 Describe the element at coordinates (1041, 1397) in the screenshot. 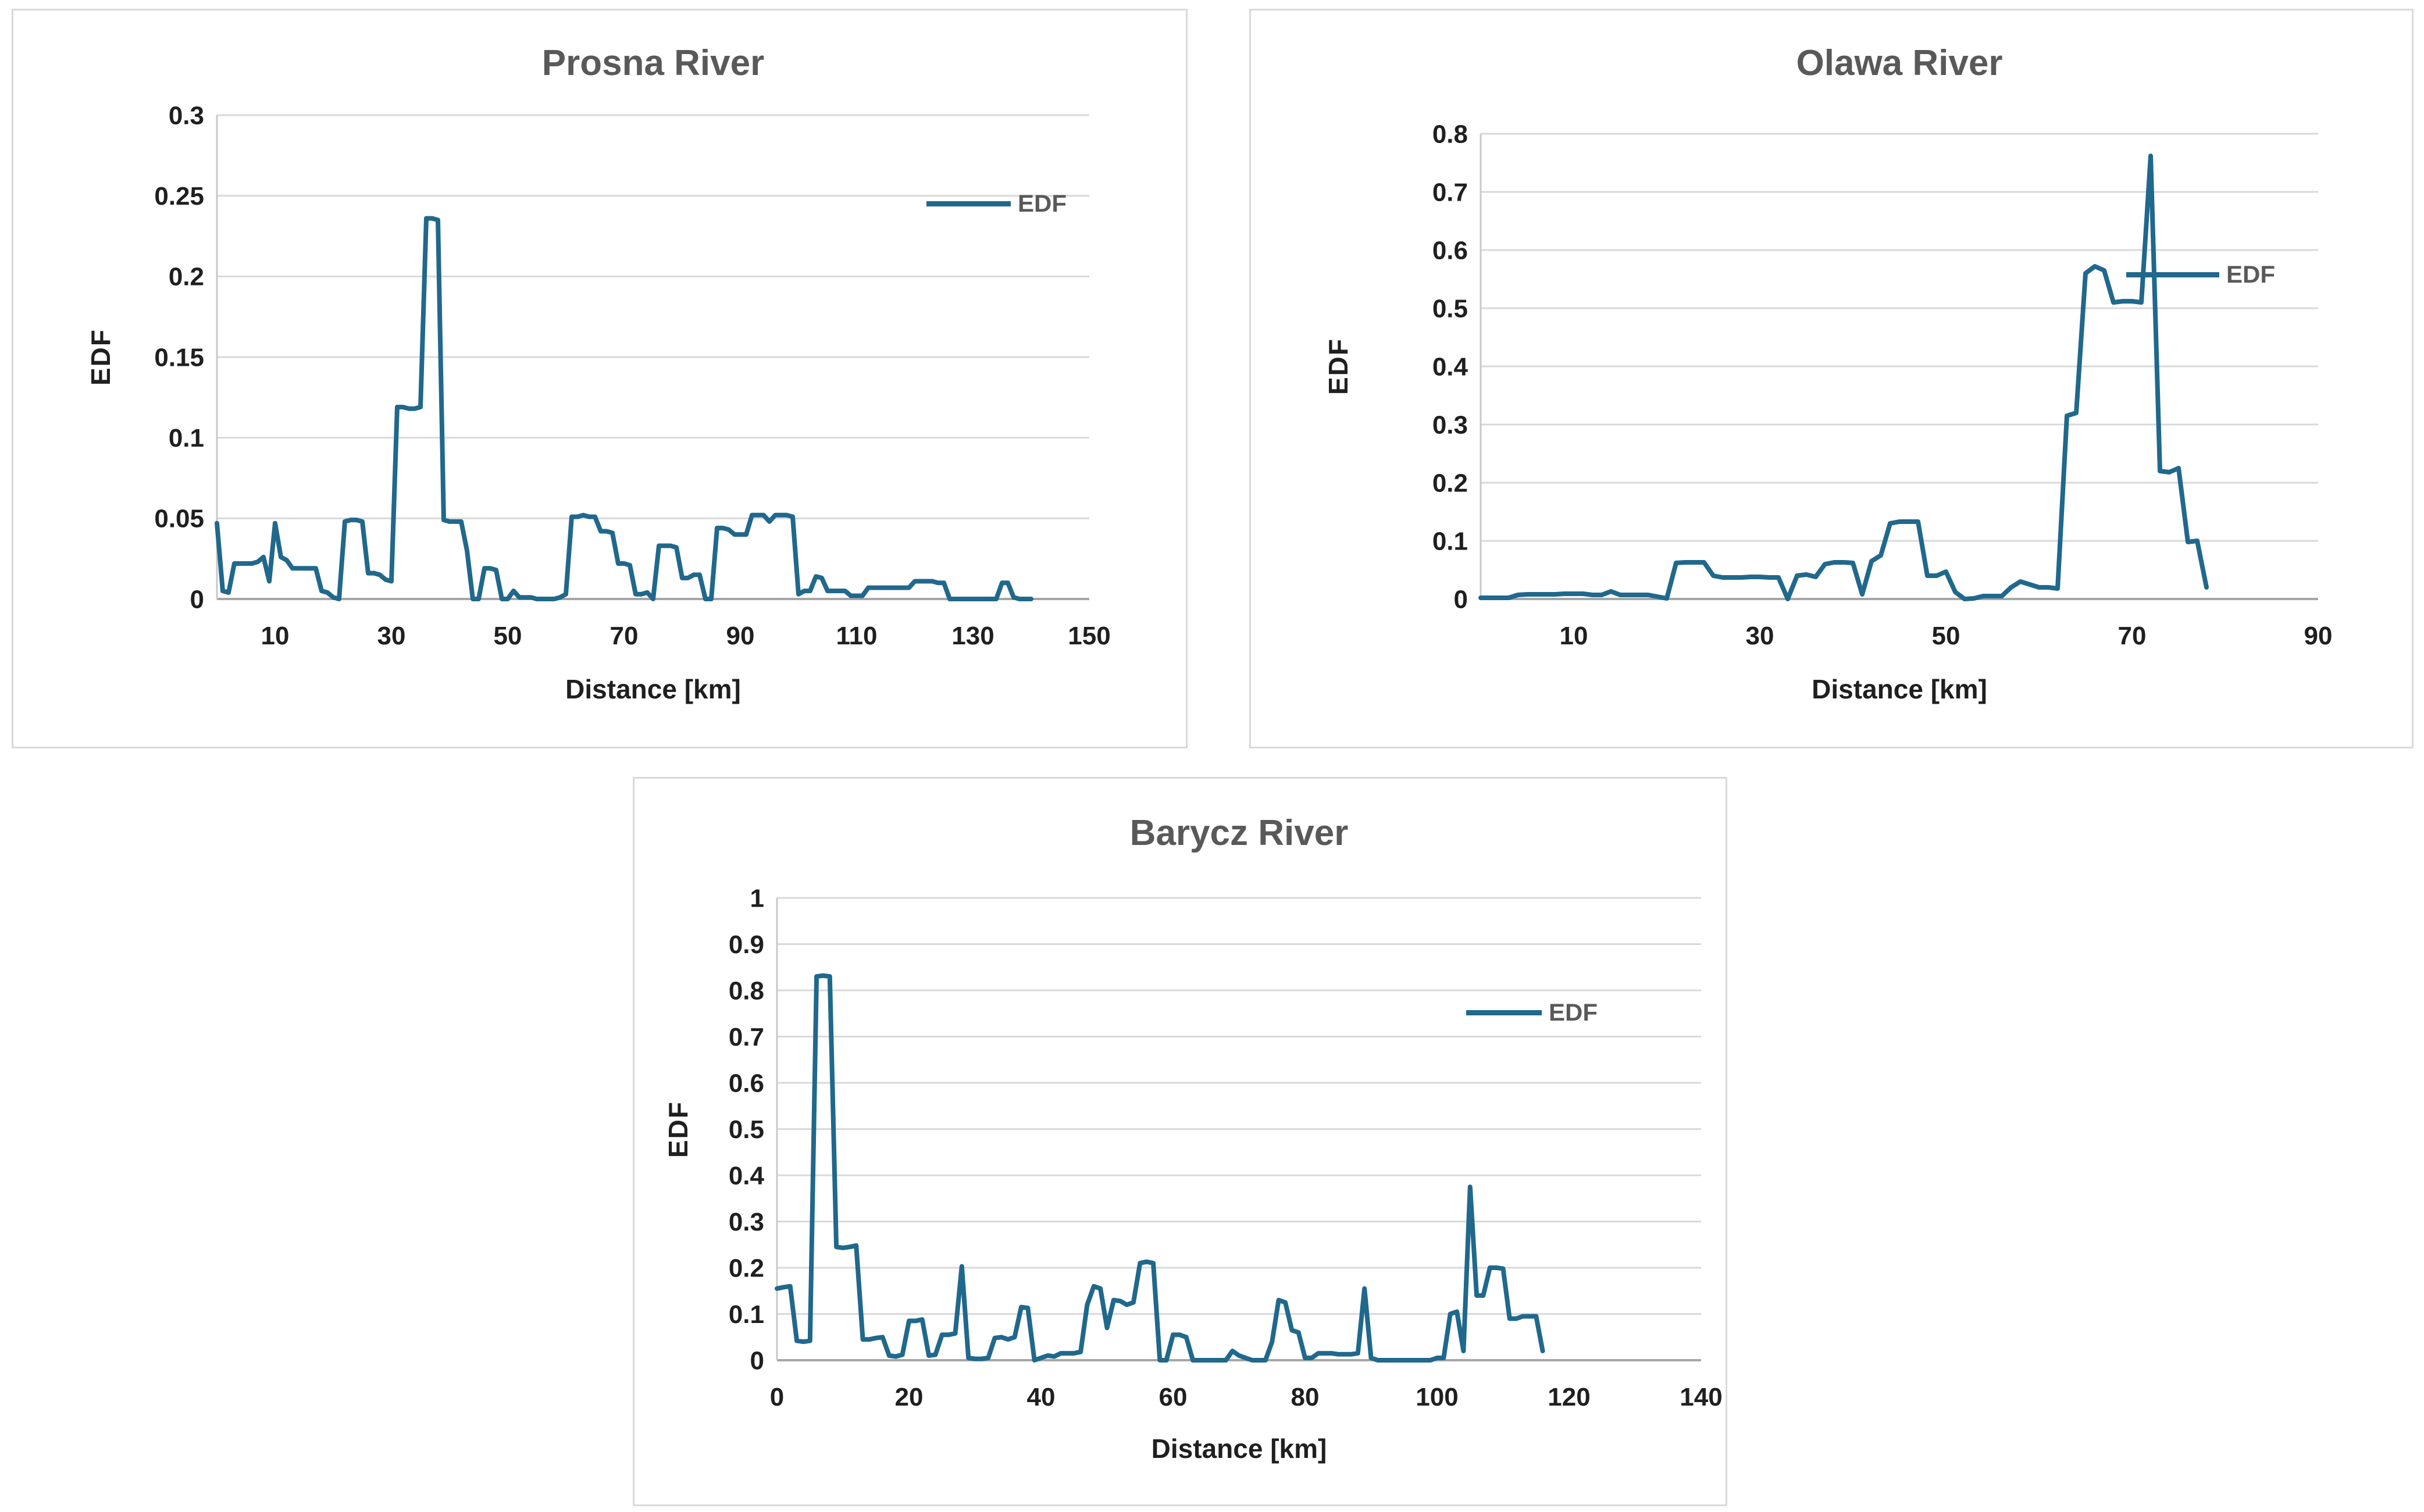

I see `x-tick-label: 40` at that location.